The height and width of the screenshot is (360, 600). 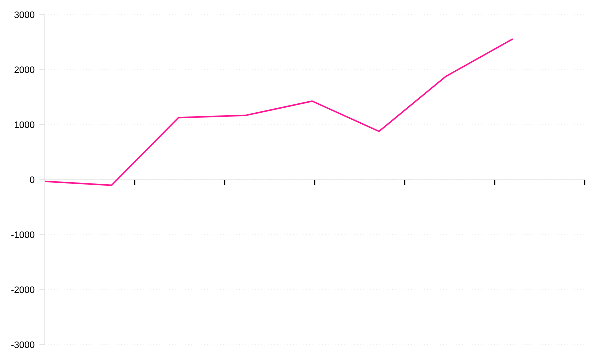 I want to click on y-tick-label: -2000, so click(x=23, y=290).